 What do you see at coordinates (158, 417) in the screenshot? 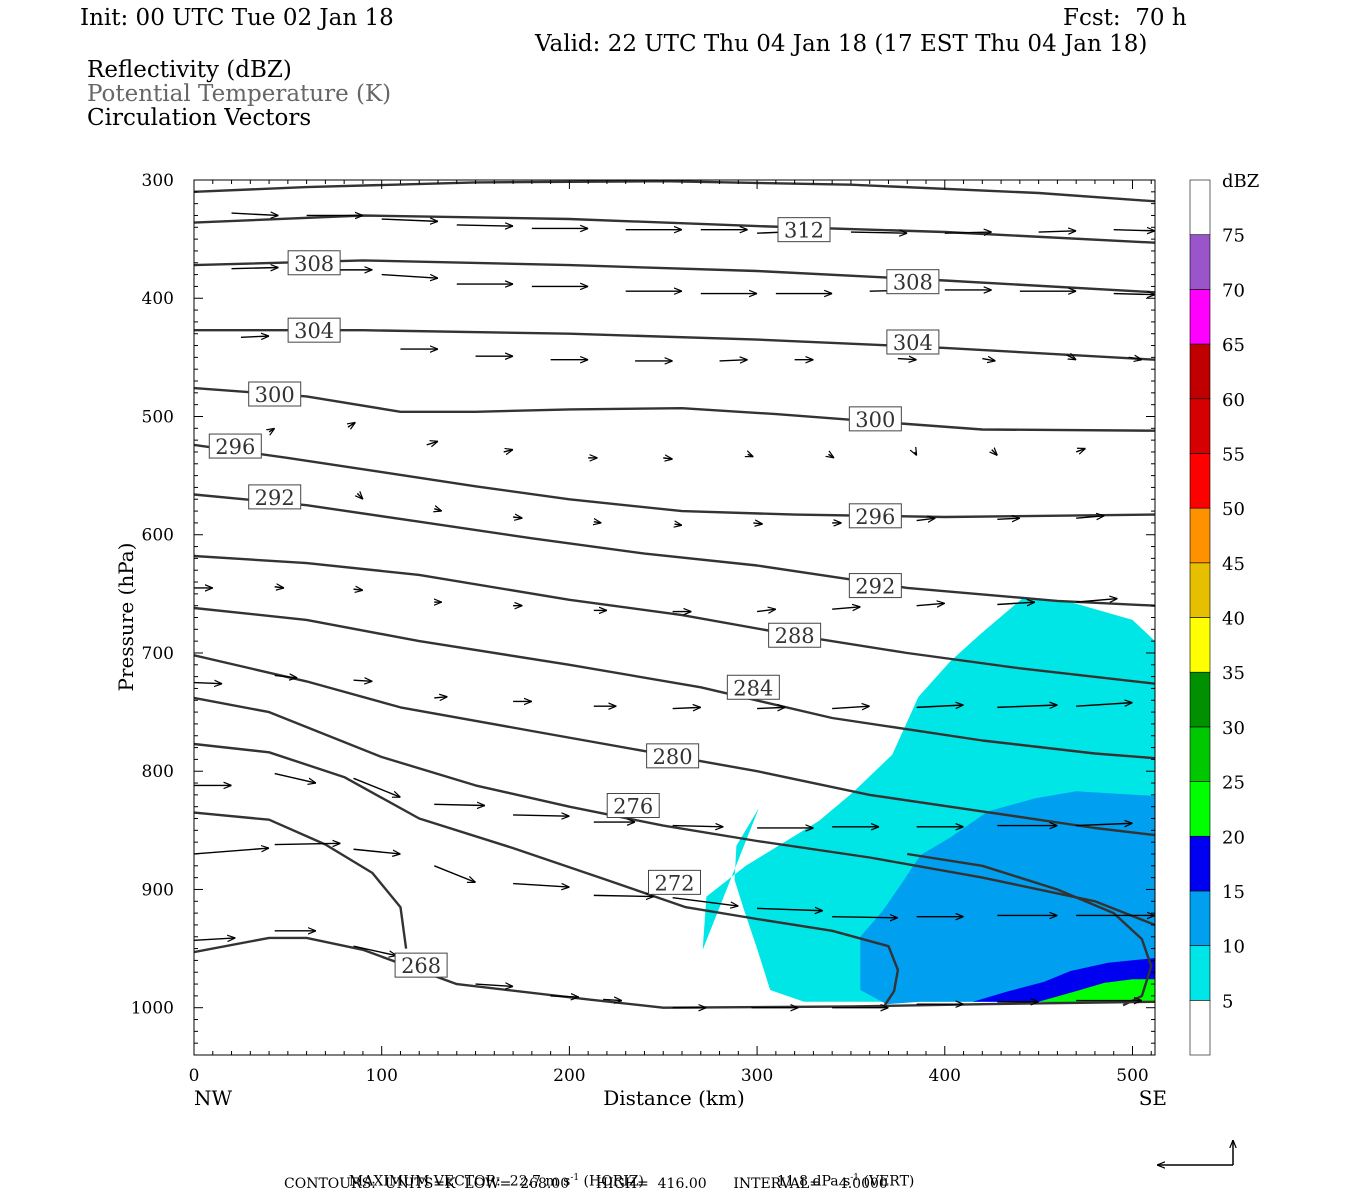
I see `y-tick-label: 500` at bounding box center [158, 417].